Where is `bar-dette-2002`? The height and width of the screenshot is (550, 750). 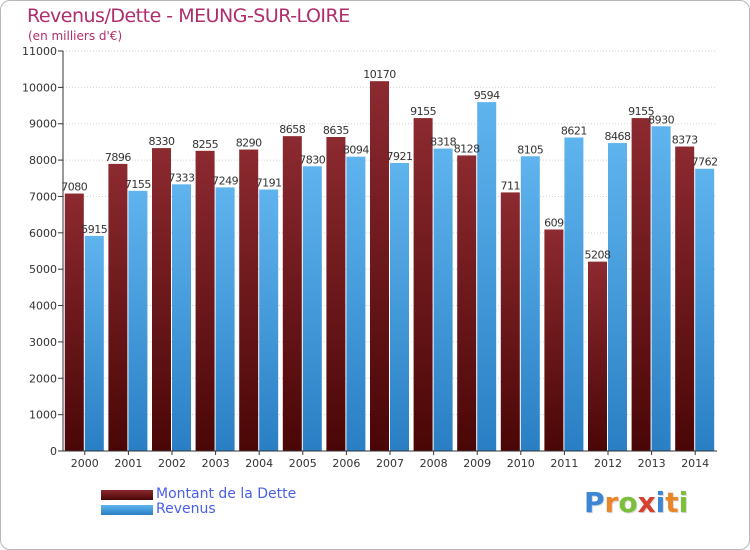
bar-dette-2002 is located at coordinates (161, 299).